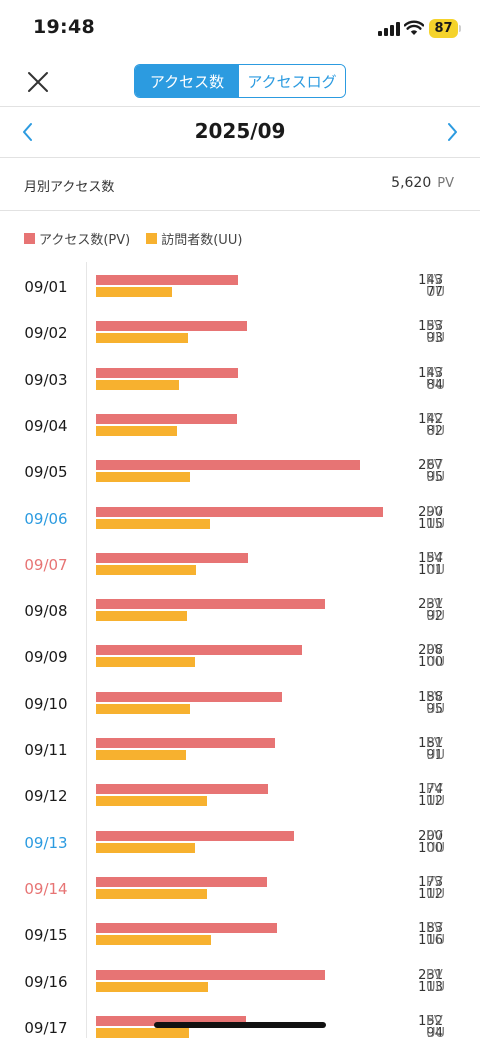 The height and width of the screenshot is (1038, 480). Describe the element at coordinates (240, 887) in the screenshot. I see `chart-row: 09/14 173 112 PV UU` at that location.